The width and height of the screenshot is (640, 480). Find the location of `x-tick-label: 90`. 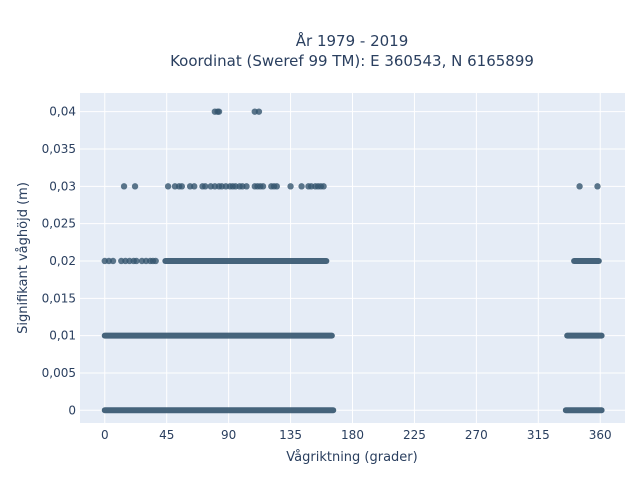

x-tick-label: 90 is located at coordinates (228, 435).